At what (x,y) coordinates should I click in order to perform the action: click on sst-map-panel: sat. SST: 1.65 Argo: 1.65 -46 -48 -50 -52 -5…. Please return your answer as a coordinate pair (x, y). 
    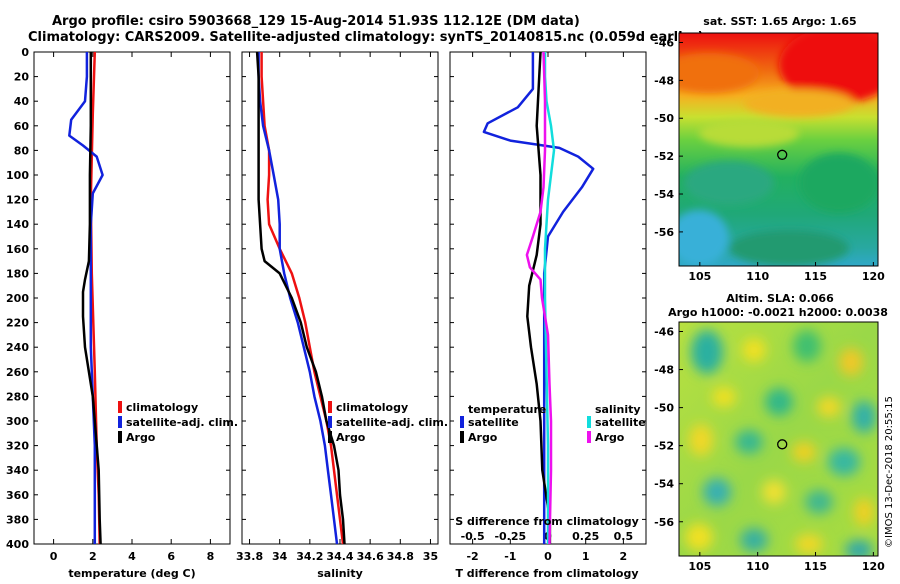
    Looking at the image, I should click on (769, 149).